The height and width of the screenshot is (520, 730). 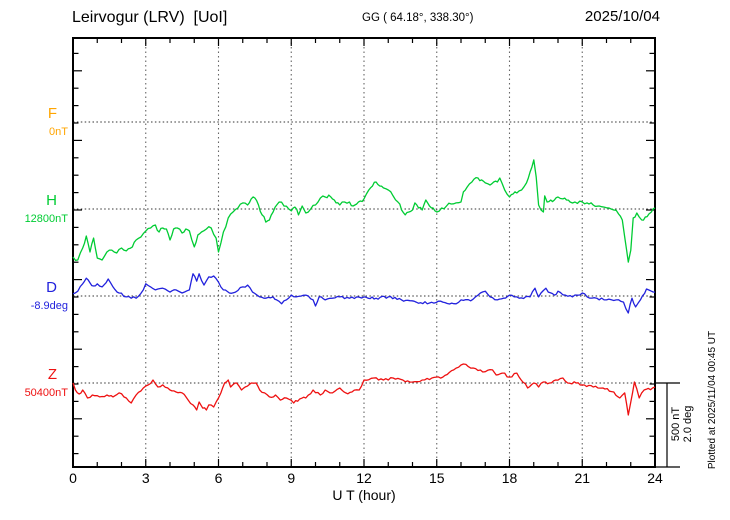 I want to click on x-tick-label: 15, so click(x=436, y=478).